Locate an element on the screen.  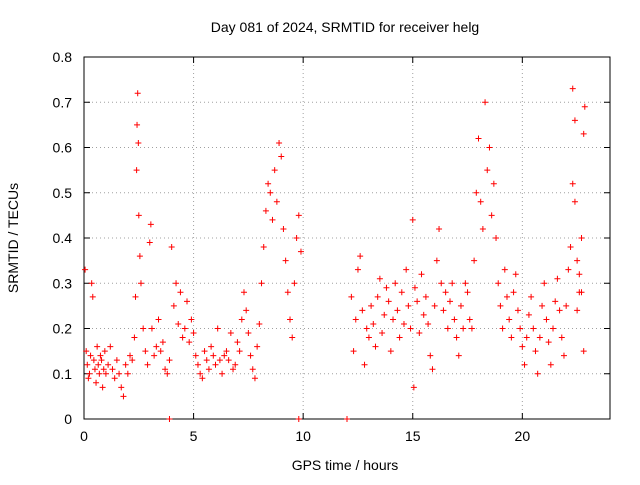
x-tick-label: 10 is located at coordinates (303, 436).